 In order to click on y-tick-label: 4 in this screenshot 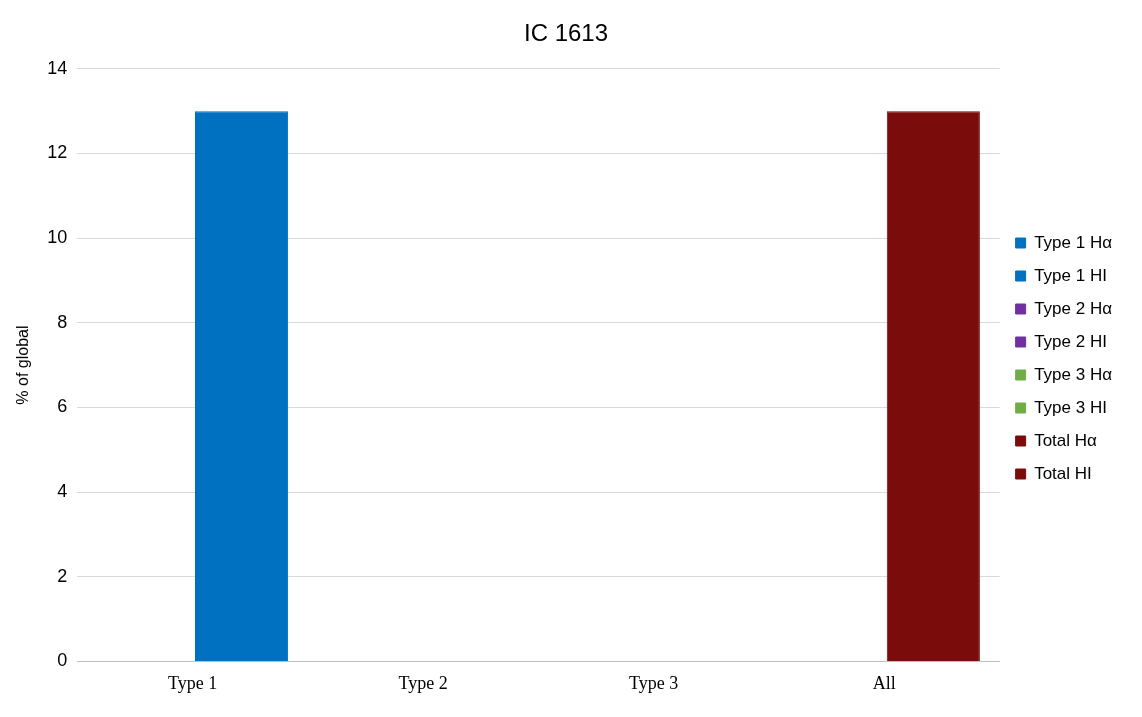, I will do `click(62, 491)`.